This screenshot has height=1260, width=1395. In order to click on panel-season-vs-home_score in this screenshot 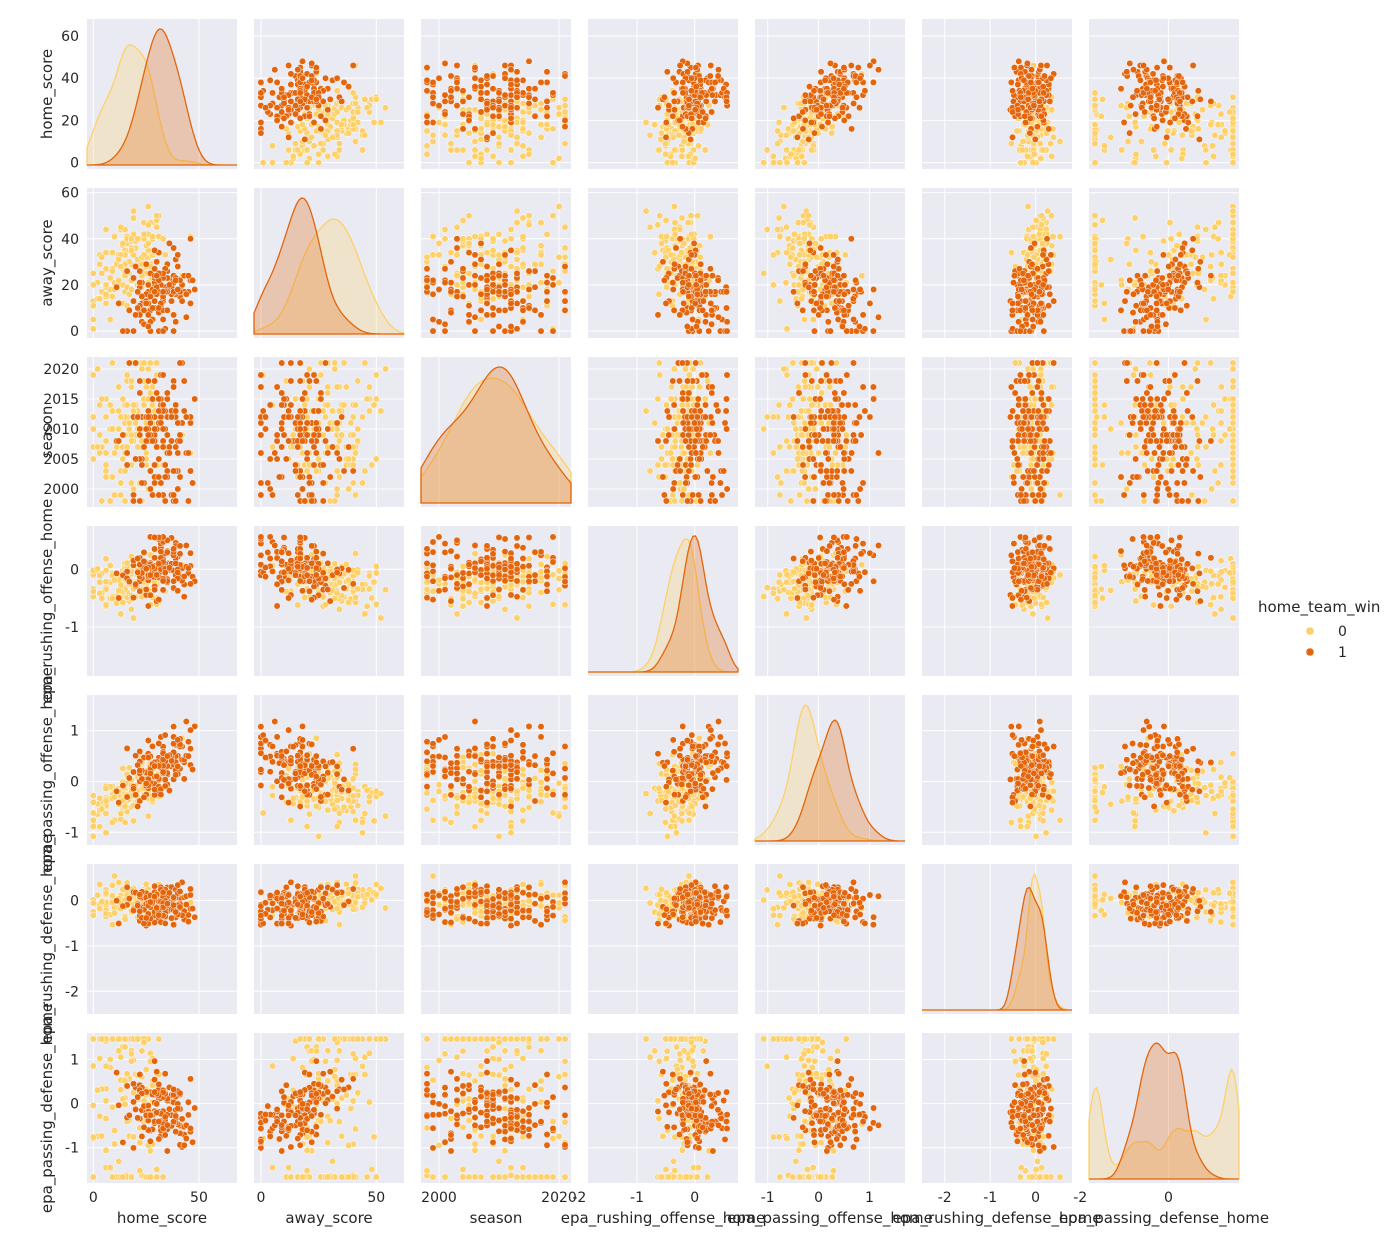, I will do `click(162, 432)`.